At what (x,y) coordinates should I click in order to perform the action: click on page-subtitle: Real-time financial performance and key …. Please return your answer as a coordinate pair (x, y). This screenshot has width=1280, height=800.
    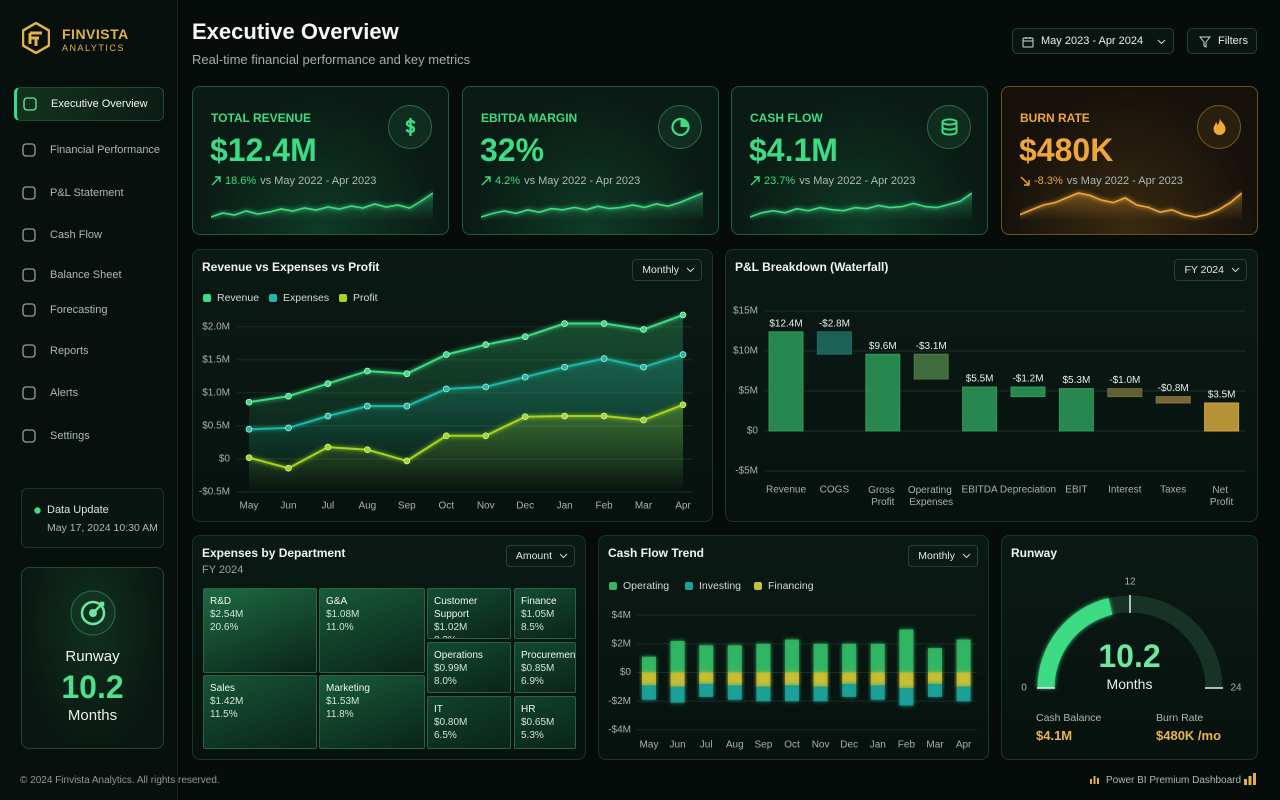
    Looking at the image, I should click on (331, 59).